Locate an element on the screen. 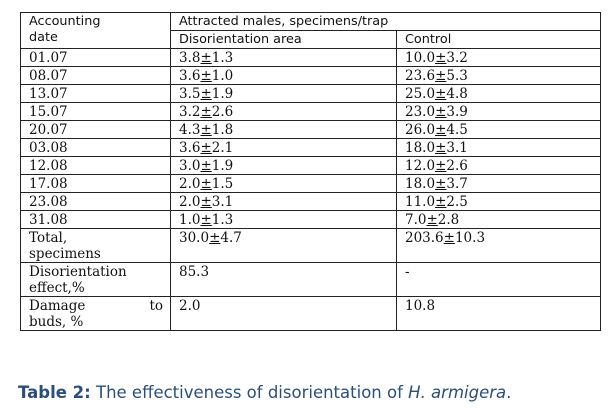 The width and height of the screenshot is (616, 420). table-row: 08.07 3.6±1.0 23.6±5.3 is located at coordinates (310, 75).